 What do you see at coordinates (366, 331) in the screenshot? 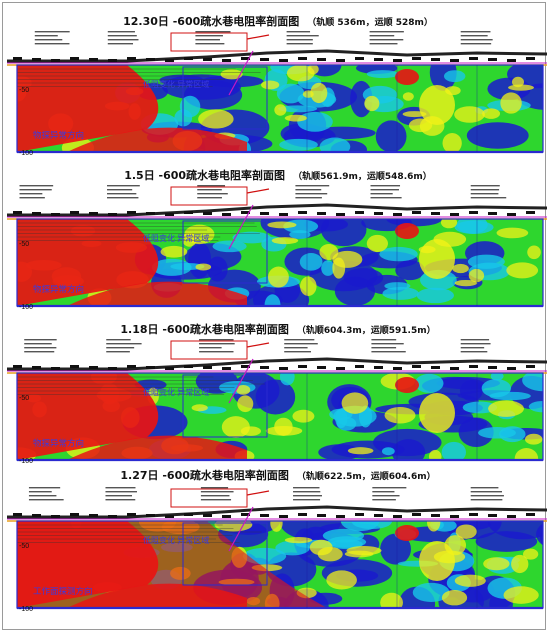
I see `panel-subtitle: （轨顺604.3m，运顺591.5m）` at bounding box center [366, 331].